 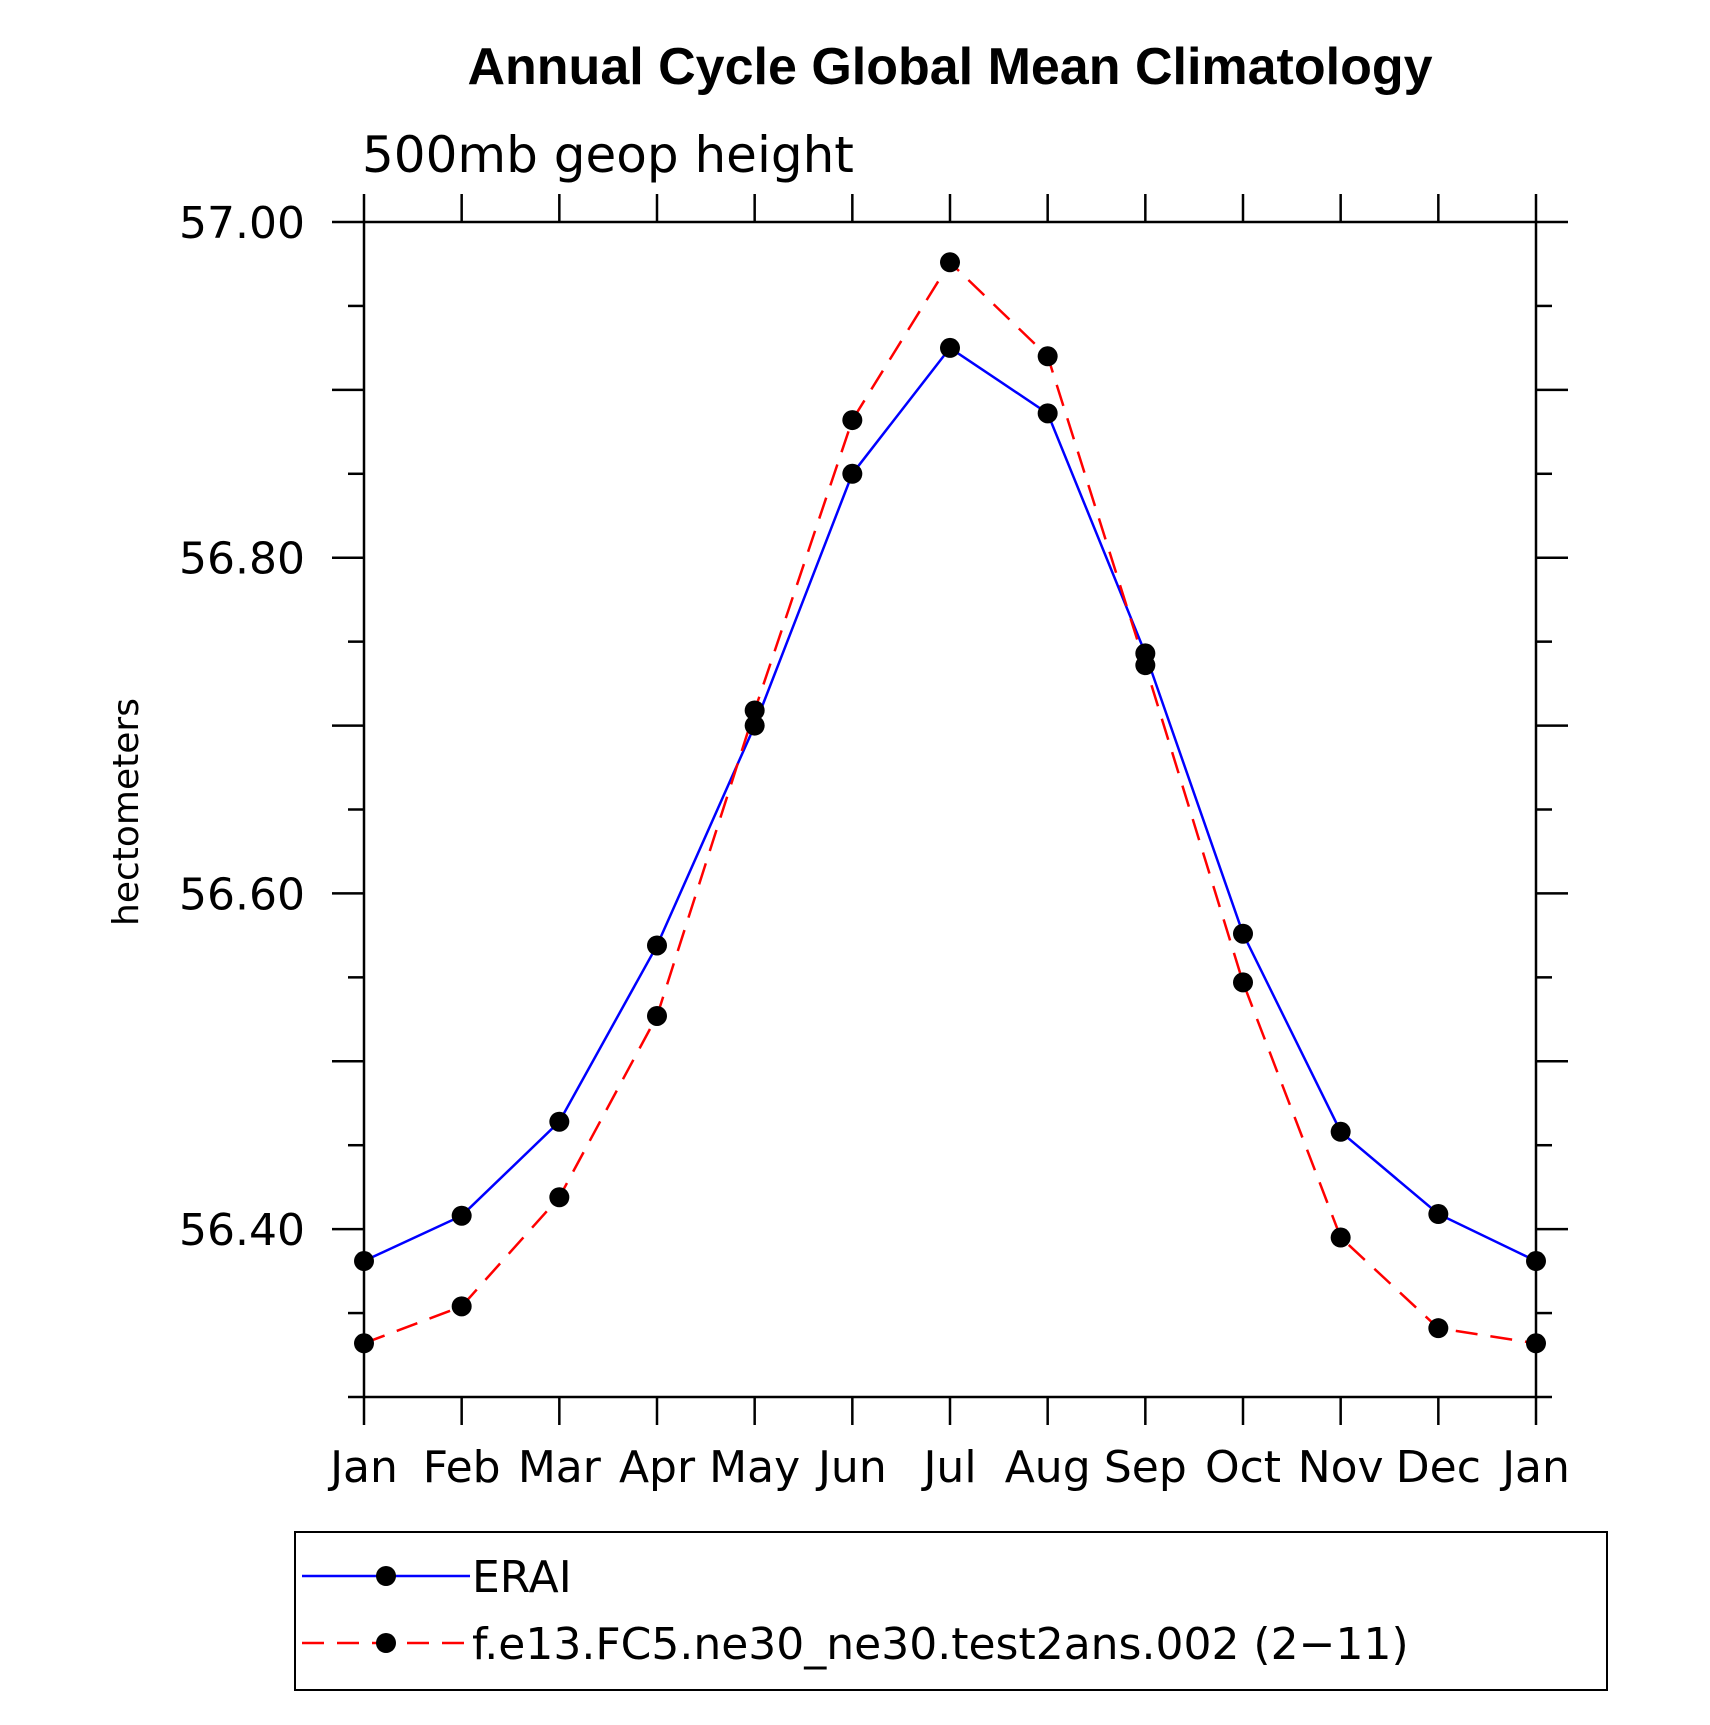 I want to click on x-tick-label: Nov, so click(x=1341, y=1467).